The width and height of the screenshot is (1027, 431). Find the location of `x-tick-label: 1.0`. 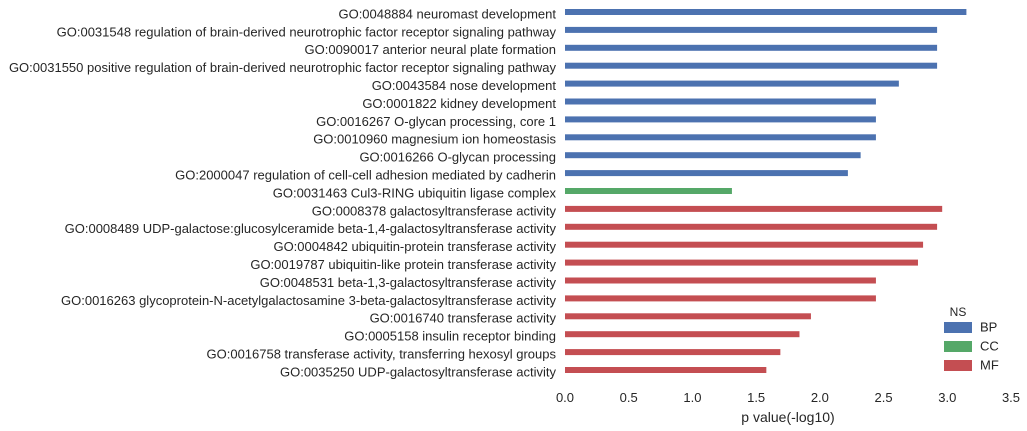

x-tick-label: 1.0 is located at coordinates (692, 397).